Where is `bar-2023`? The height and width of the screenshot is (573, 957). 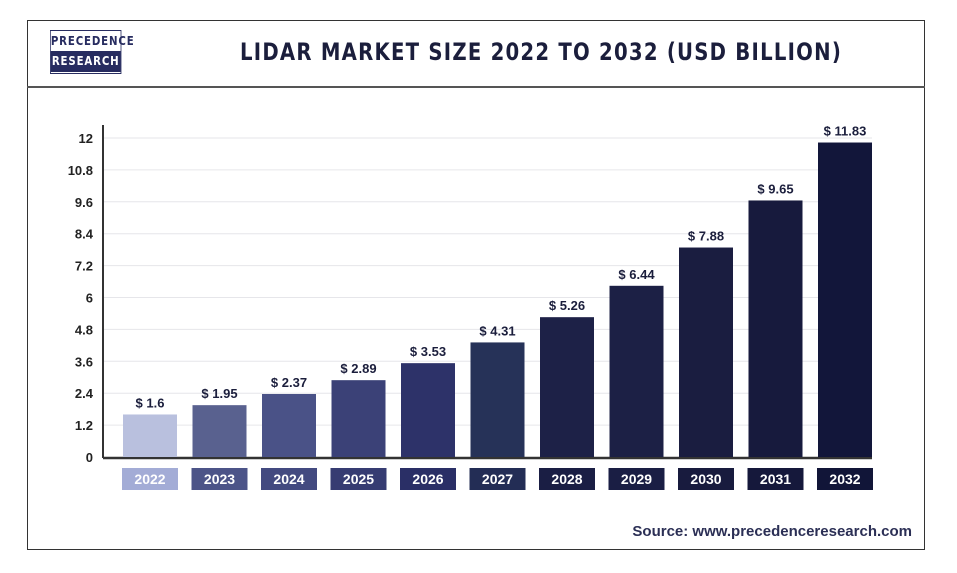
bar-2023 is located at coordinates (219, 431).